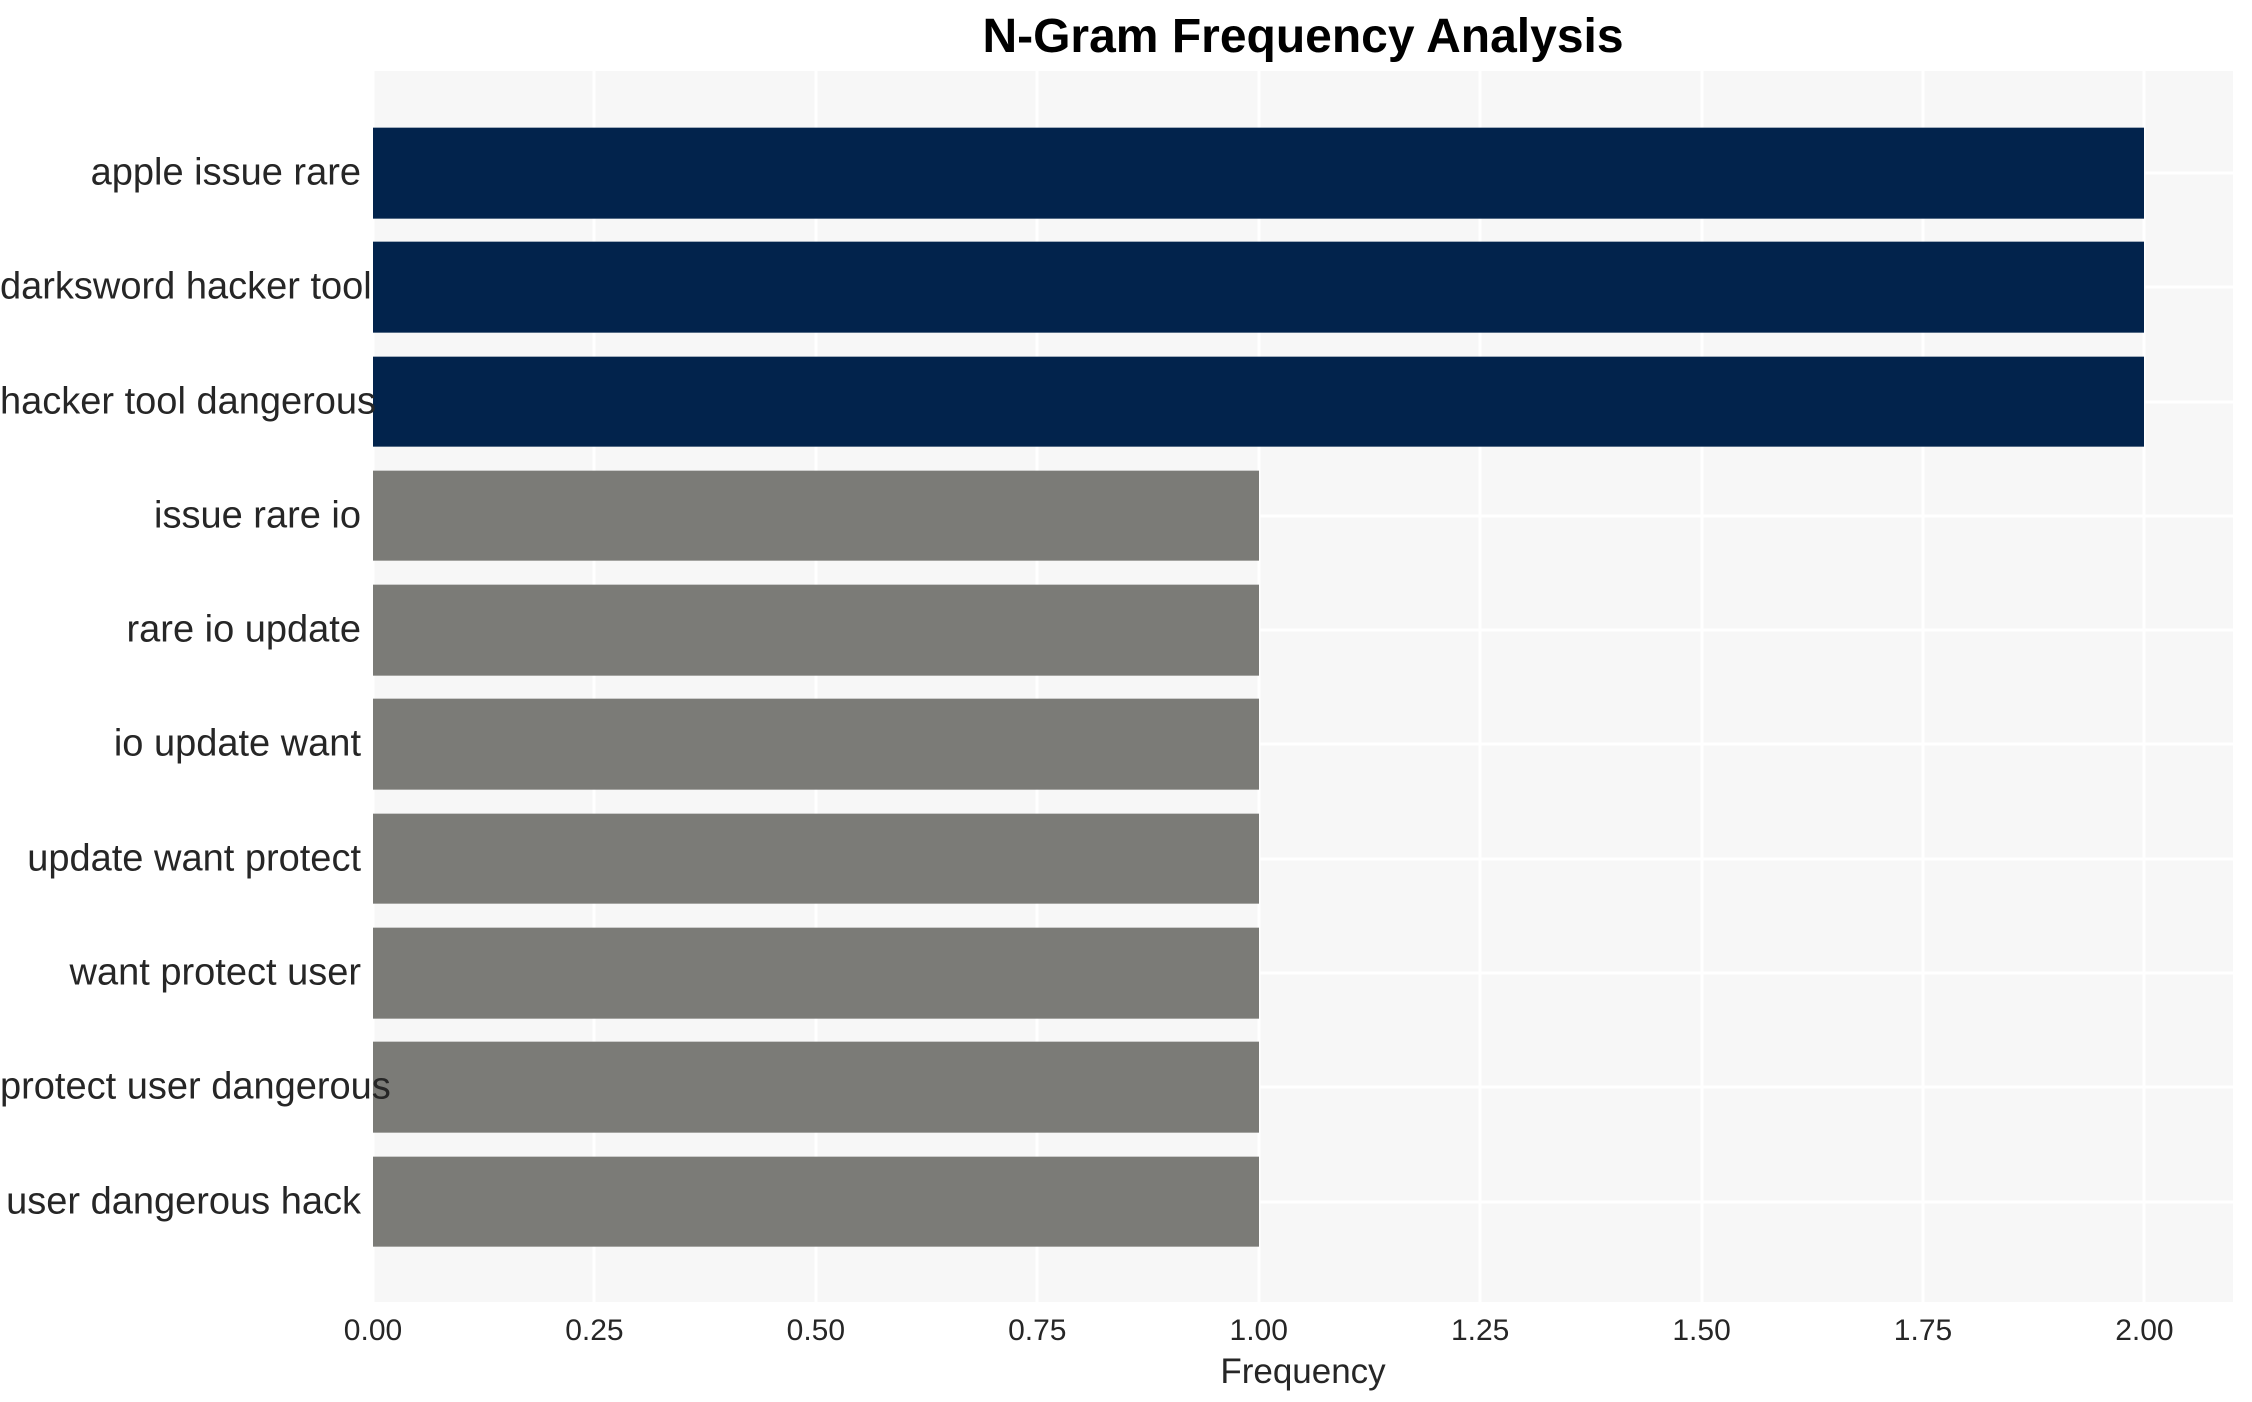 Image resolution: width=2252 pixels, height=1402 pixels. Describe the element at coordinates (816, 1330) in the screenshot. I see `x-tick-label: 0.50` at that location.